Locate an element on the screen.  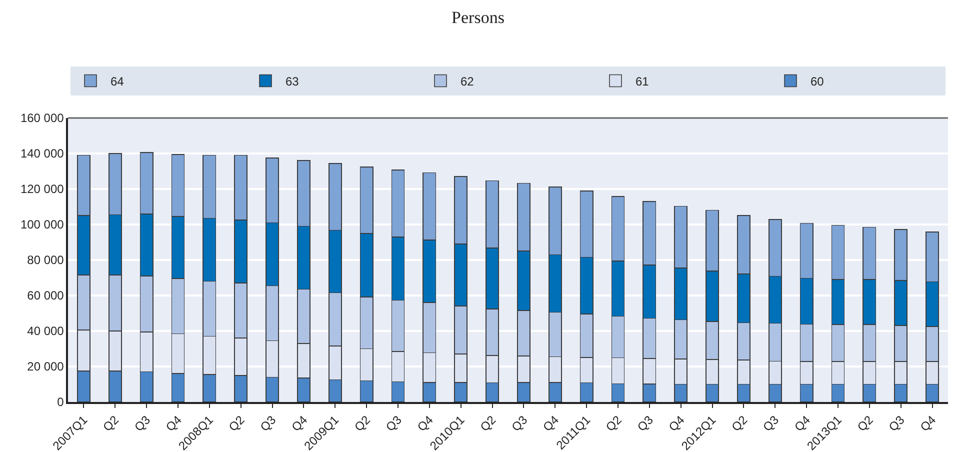
y-tick-label: 100 000 is located at coordinates (42, 225).